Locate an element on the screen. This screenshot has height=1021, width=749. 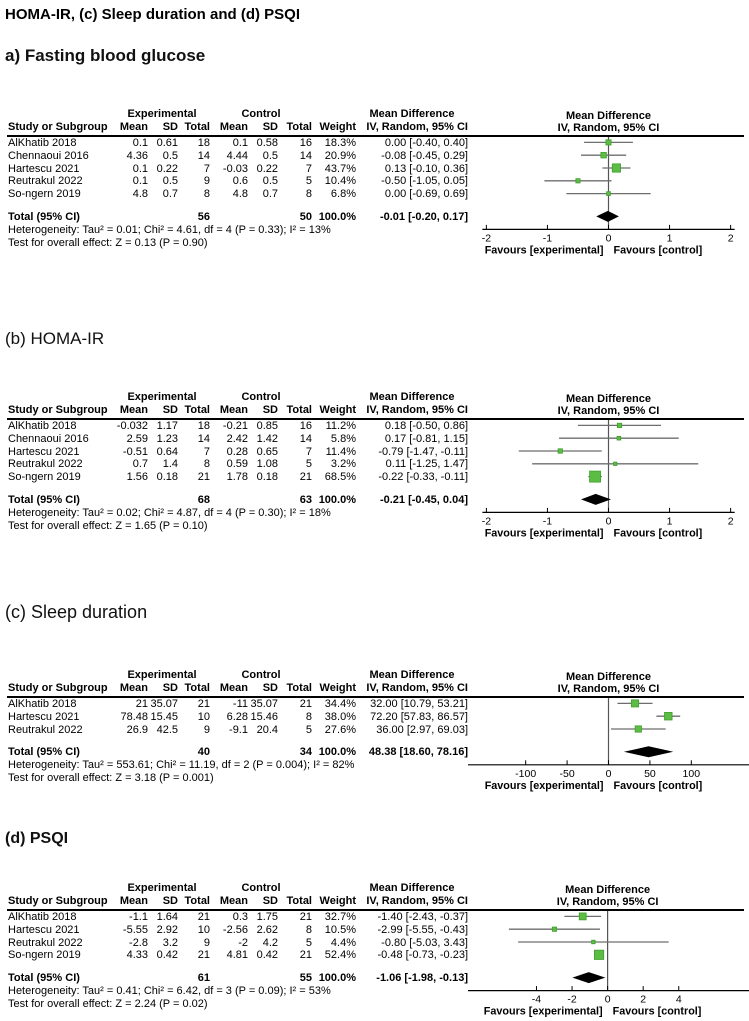
study-name: Reutrakul 2022 is located at coordinates (45, 942).